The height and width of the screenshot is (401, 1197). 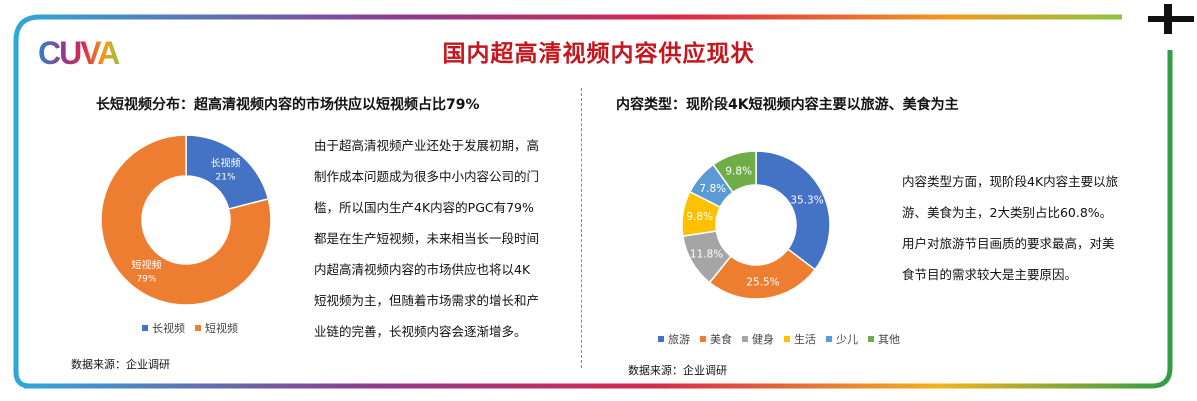 I want to click on slice-label-0: 长视频, so click(x=226, y=163).